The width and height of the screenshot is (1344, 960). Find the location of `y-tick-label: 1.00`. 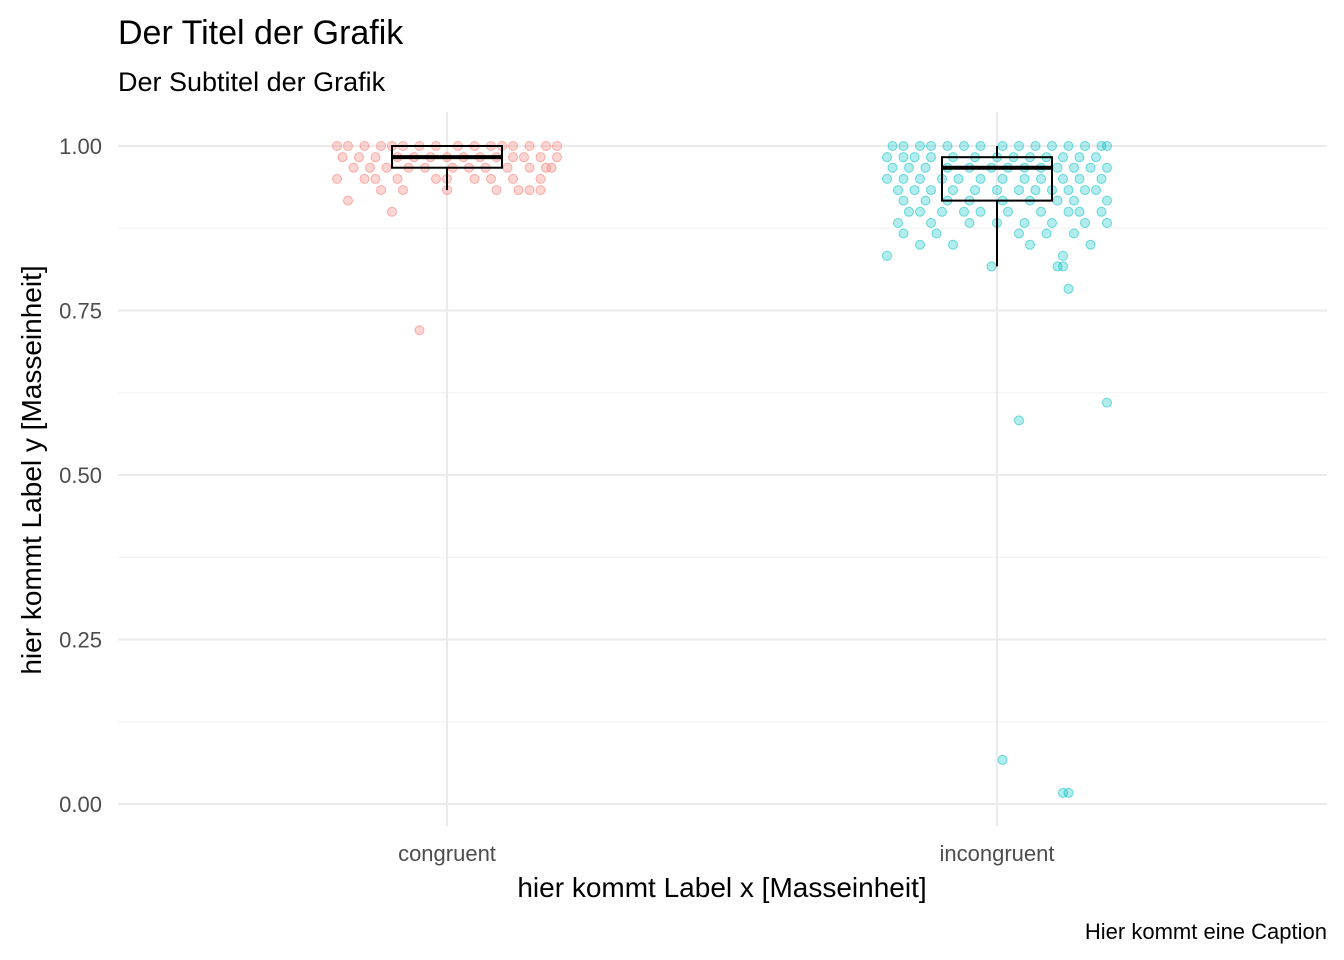

y-tick-label: 1.00 is located at coordinates (80, 146).